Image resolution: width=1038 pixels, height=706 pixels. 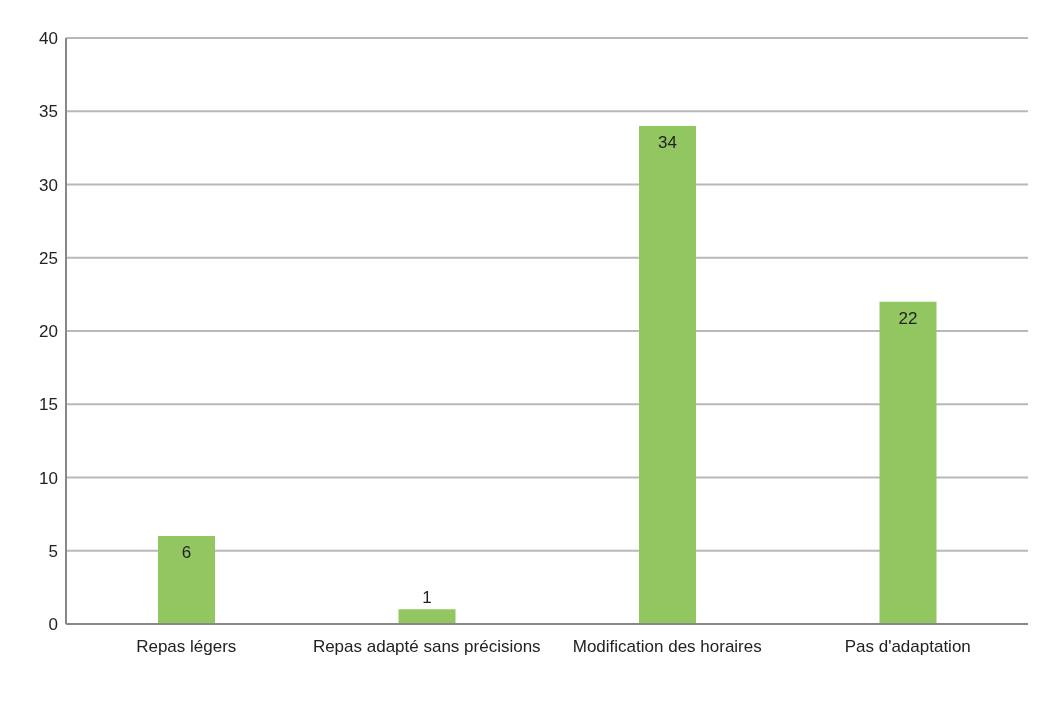 I want to click on data-label: 34, so click(x=667, y=142).